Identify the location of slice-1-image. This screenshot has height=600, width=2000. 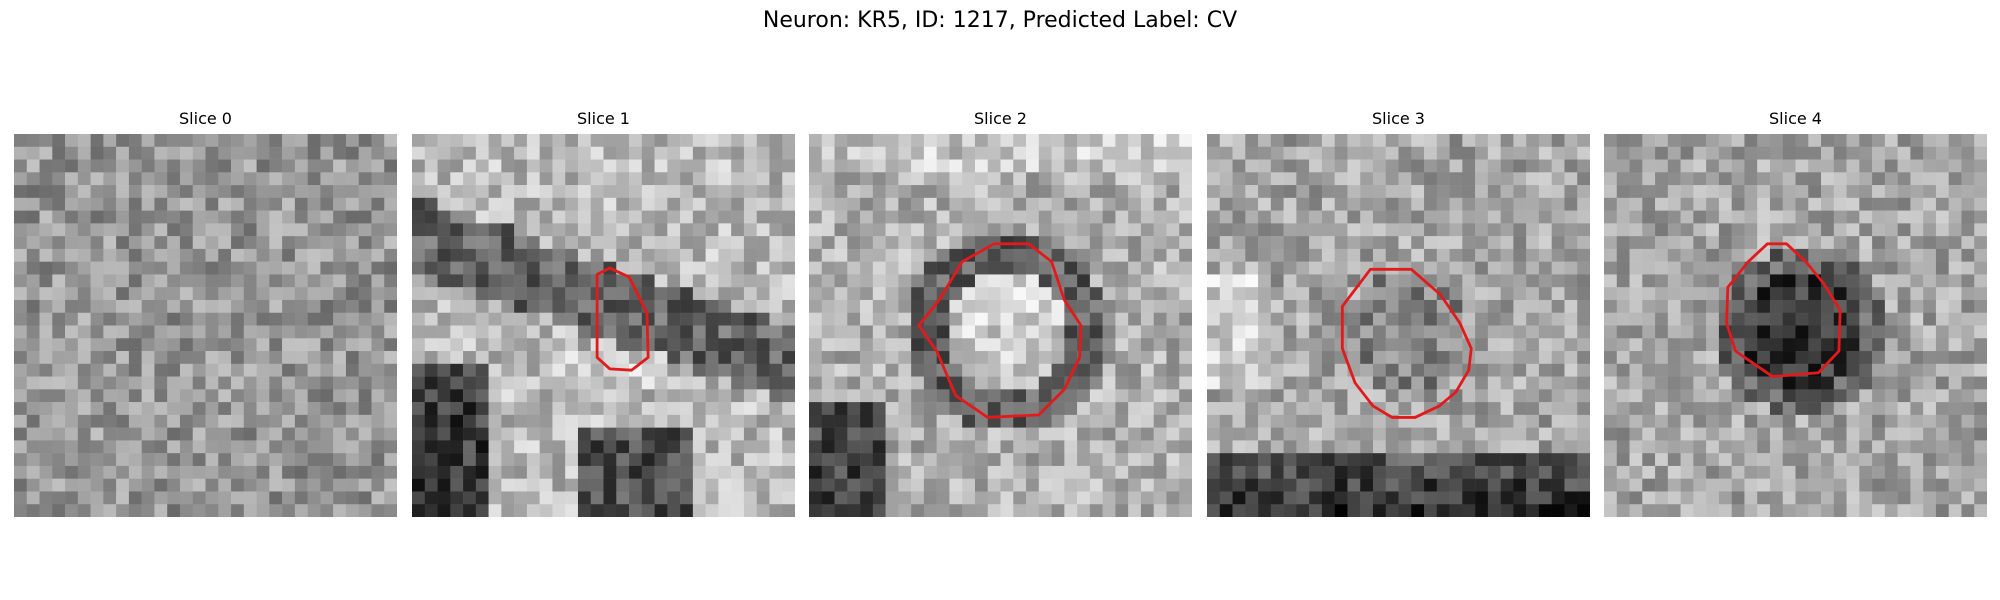
(603, 325).